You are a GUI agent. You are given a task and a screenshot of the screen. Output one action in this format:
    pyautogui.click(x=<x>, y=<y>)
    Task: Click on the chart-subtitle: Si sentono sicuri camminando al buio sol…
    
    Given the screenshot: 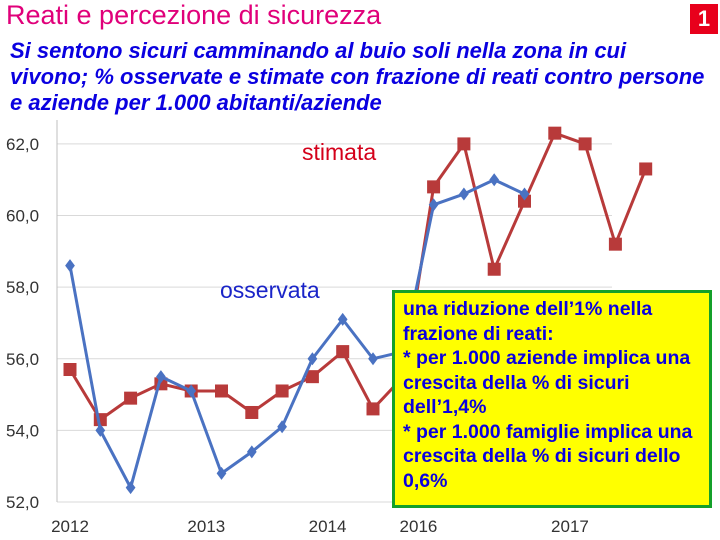 What is the action you would take?
    pyautogui.click(x=357, y=76)
    